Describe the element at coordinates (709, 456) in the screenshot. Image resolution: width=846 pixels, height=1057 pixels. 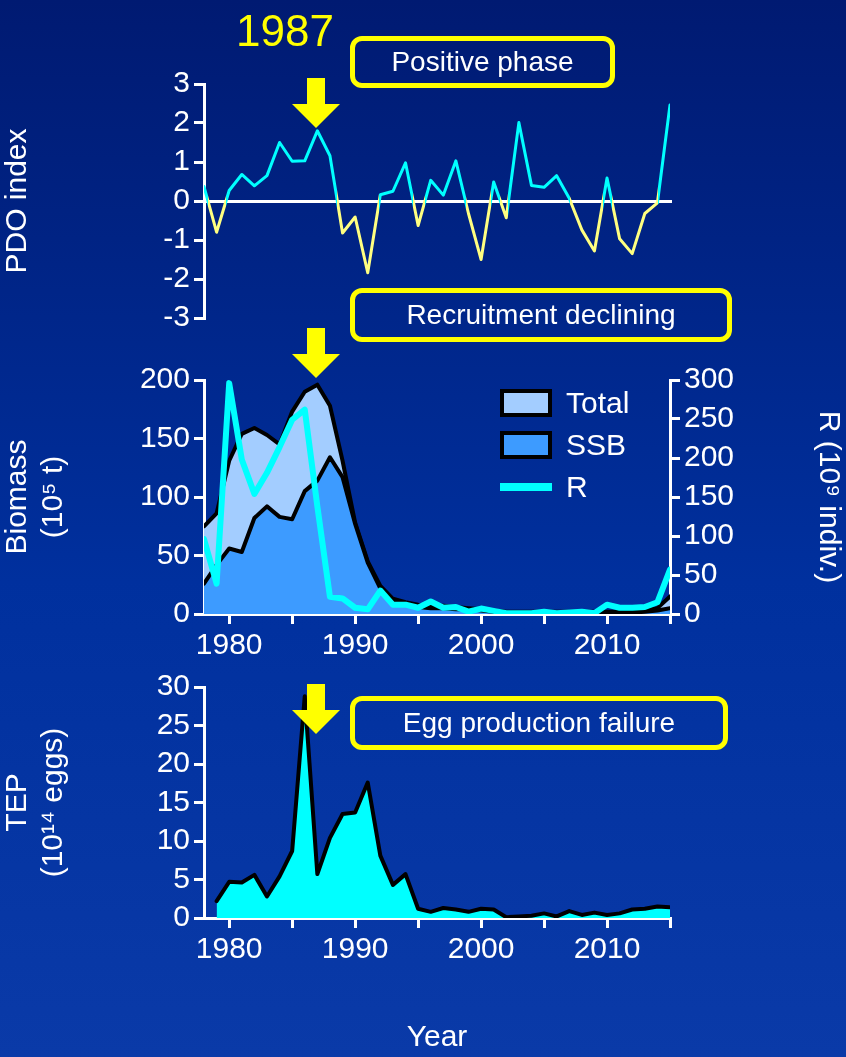
I see `y2-tick-label: 200` at that location.